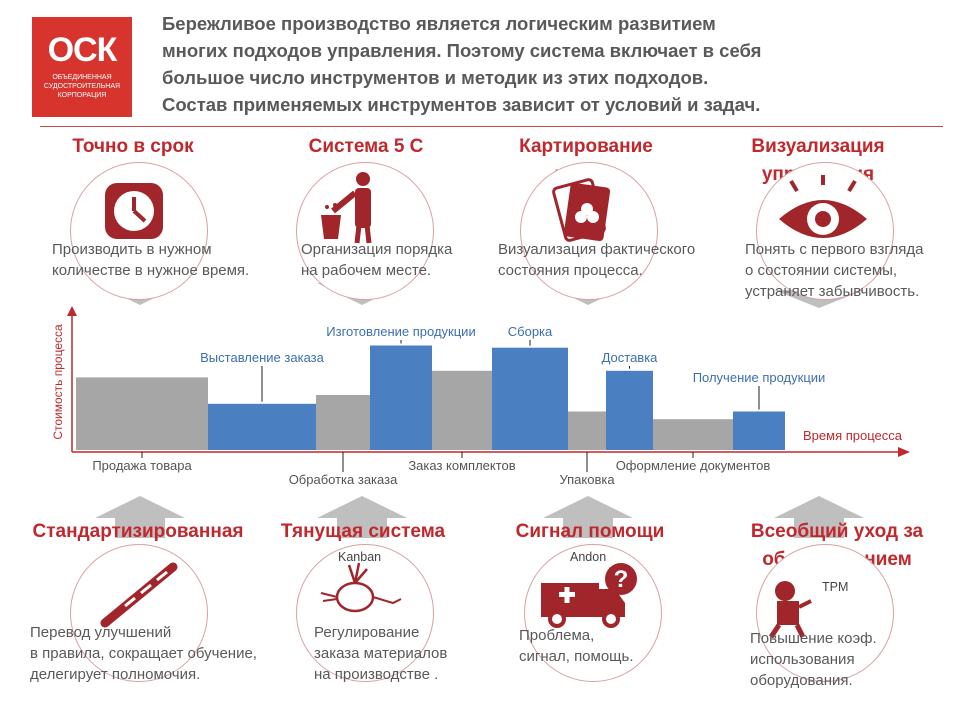 The width and height of the screenshot is (960, 720). What do you see at coordinates (72, 311) in the screenshot?
I see `y-axis-arrowhead` at bounding box center [72, 311].